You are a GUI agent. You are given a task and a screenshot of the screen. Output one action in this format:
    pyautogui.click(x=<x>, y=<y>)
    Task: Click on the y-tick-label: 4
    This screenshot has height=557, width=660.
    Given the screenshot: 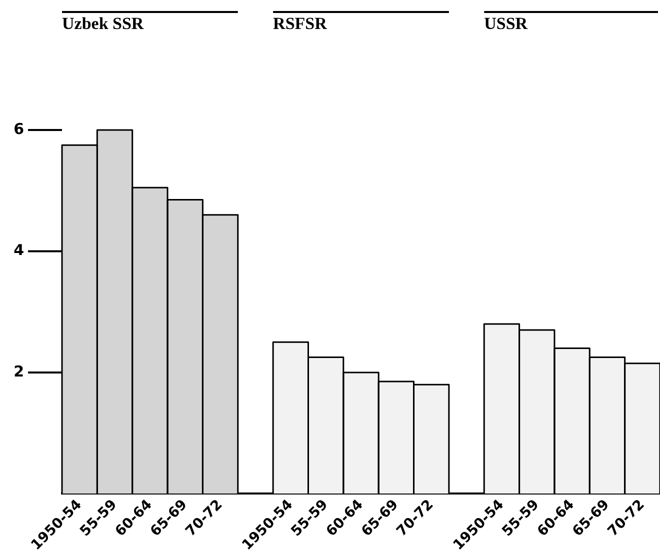 What is the action you would take?
    pyautogui.click(x=19, y=250)
    